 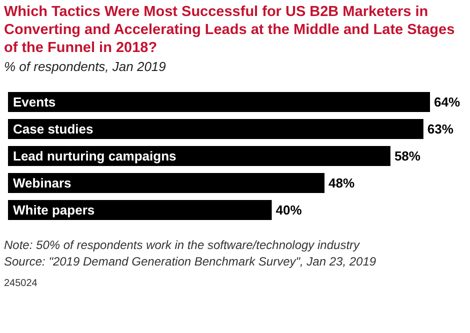 I want to click on source-note: Source: "2019 Demand Generation Benchmark Survey", Jan 23, 2019, so click(x=190, y=261).